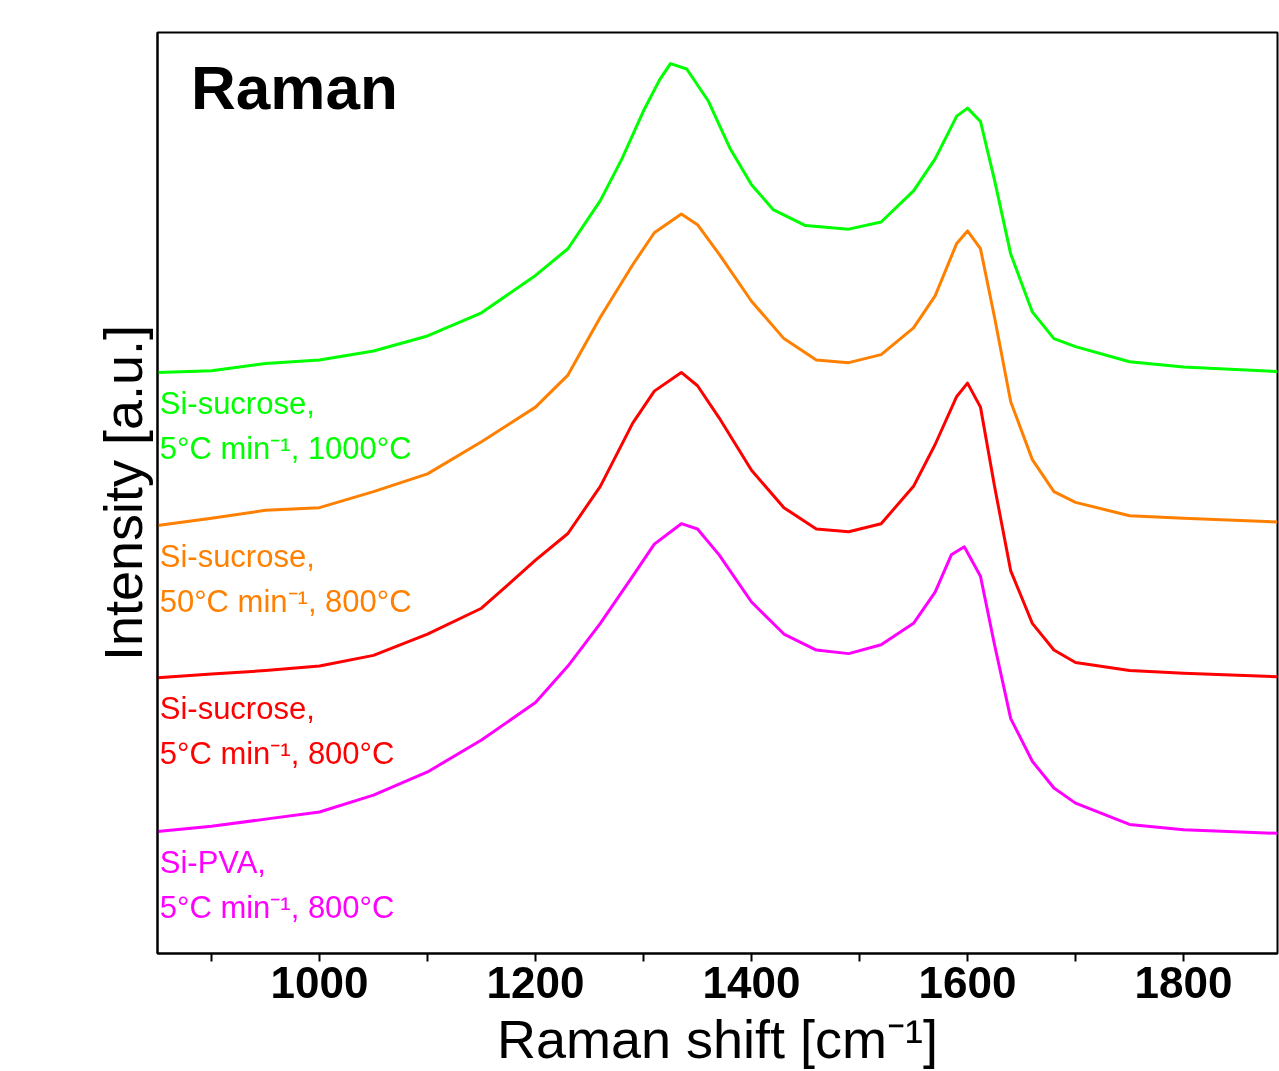 Image resolution: width=1279 pixels, height=1071 pixels. I want to click on series-label: Si-sucrose, 5°C min⁻¹, 800°C, so click(277, 731).